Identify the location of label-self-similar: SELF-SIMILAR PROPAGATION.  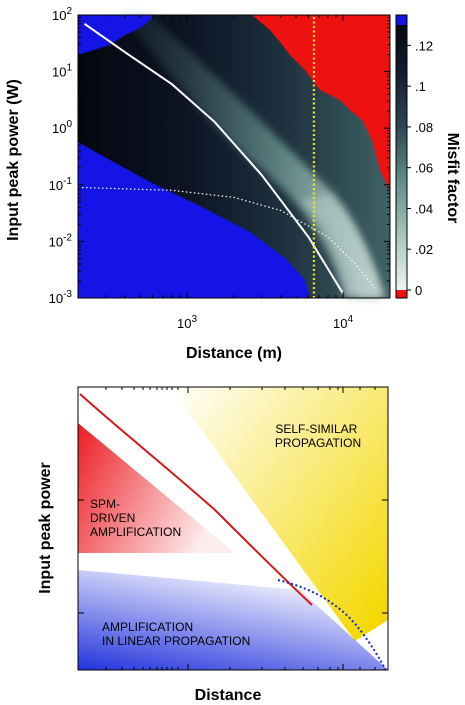
(318, 436).